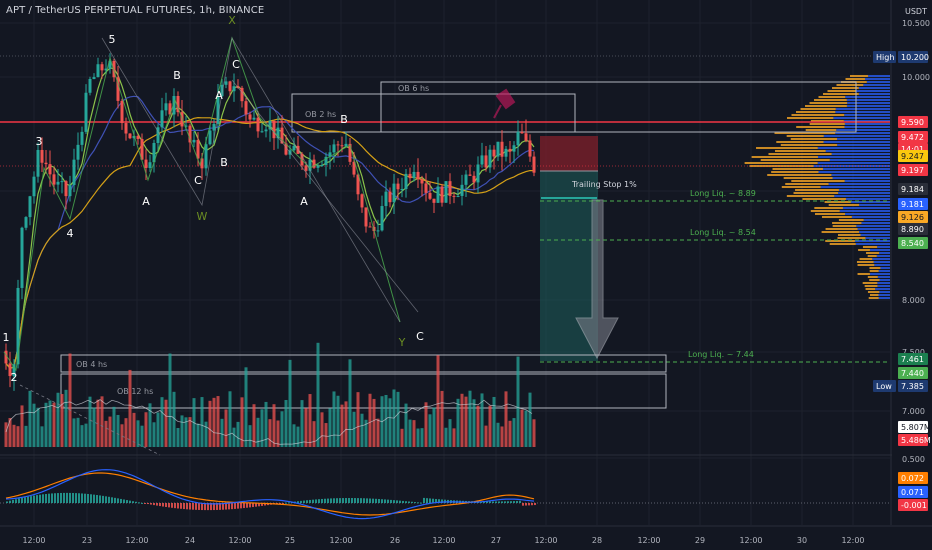  What do you see at coordinates (723, 193) in the screenshot?
I see `liquidation-label: Long Liq. ~ 8.89` at bounding box center [723, 193].